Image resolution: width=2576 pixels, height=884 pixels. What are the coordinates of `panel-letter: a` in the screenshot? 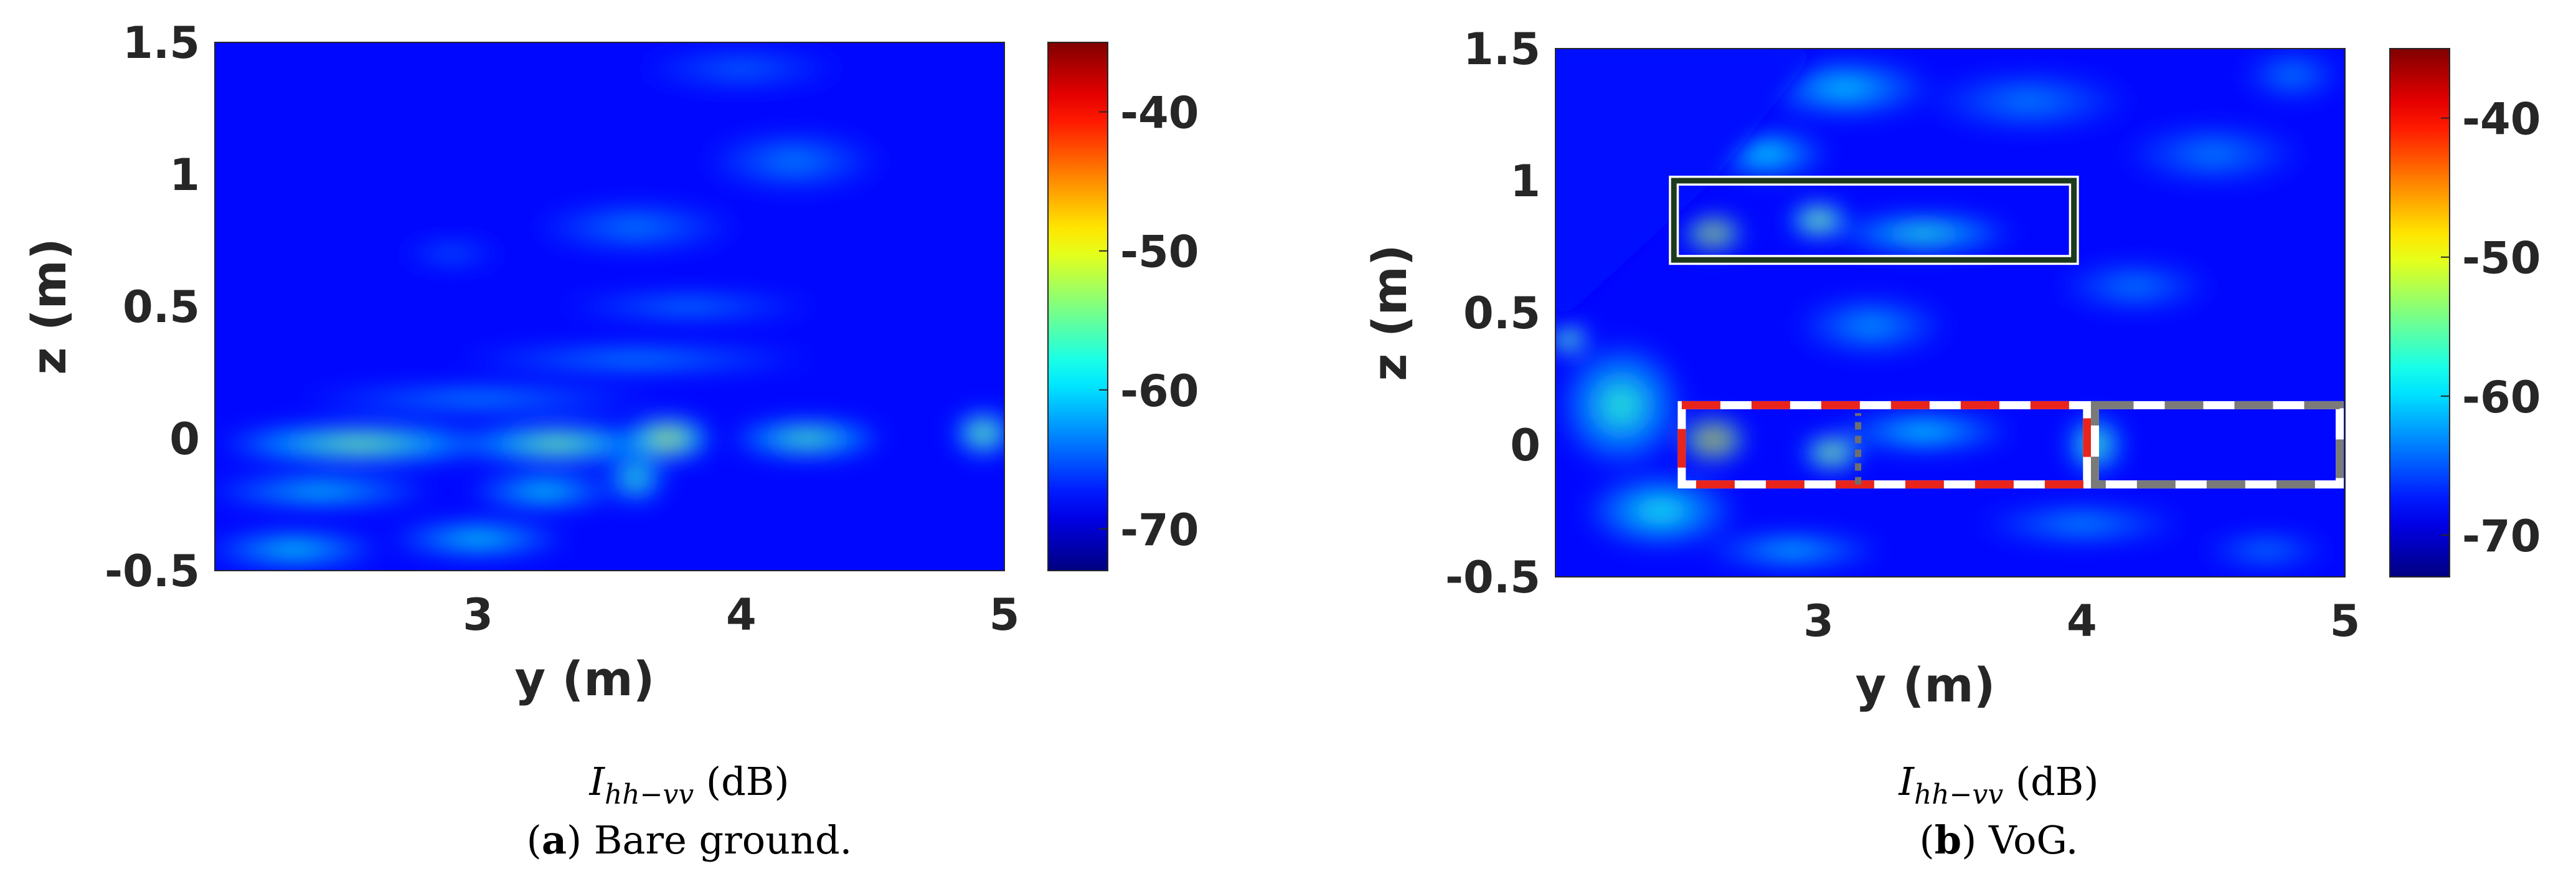 It's located at (554, 840).